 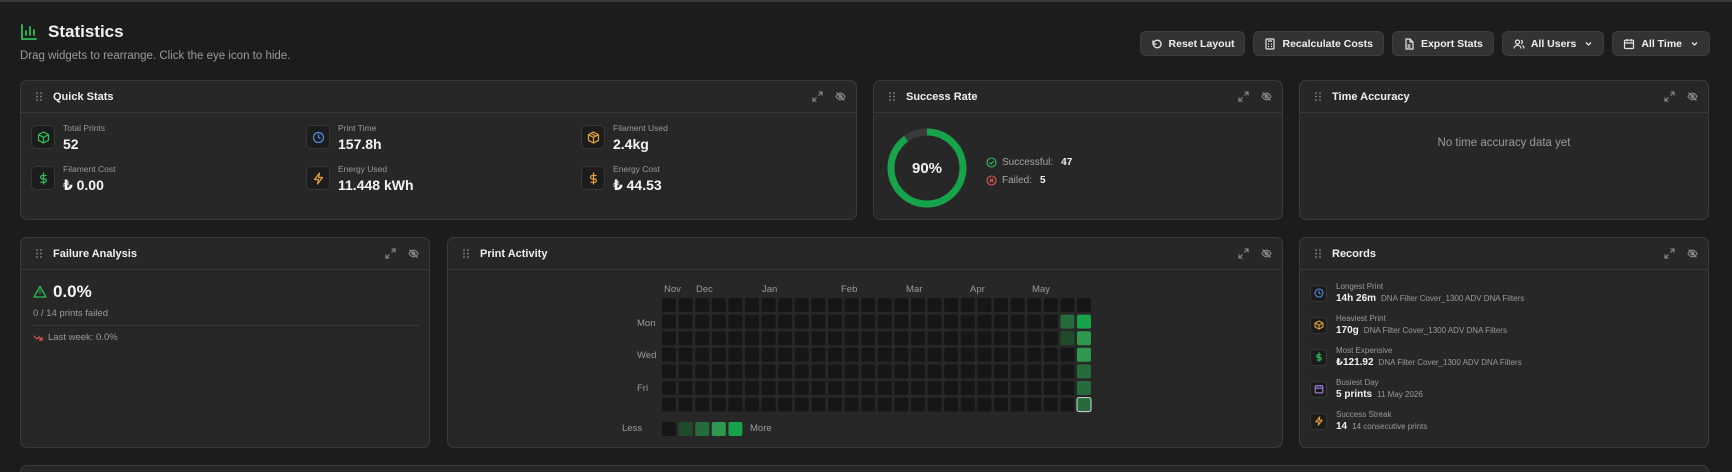 I want to click on card-header: Time Accuracy, so click(x=1504, y=97).